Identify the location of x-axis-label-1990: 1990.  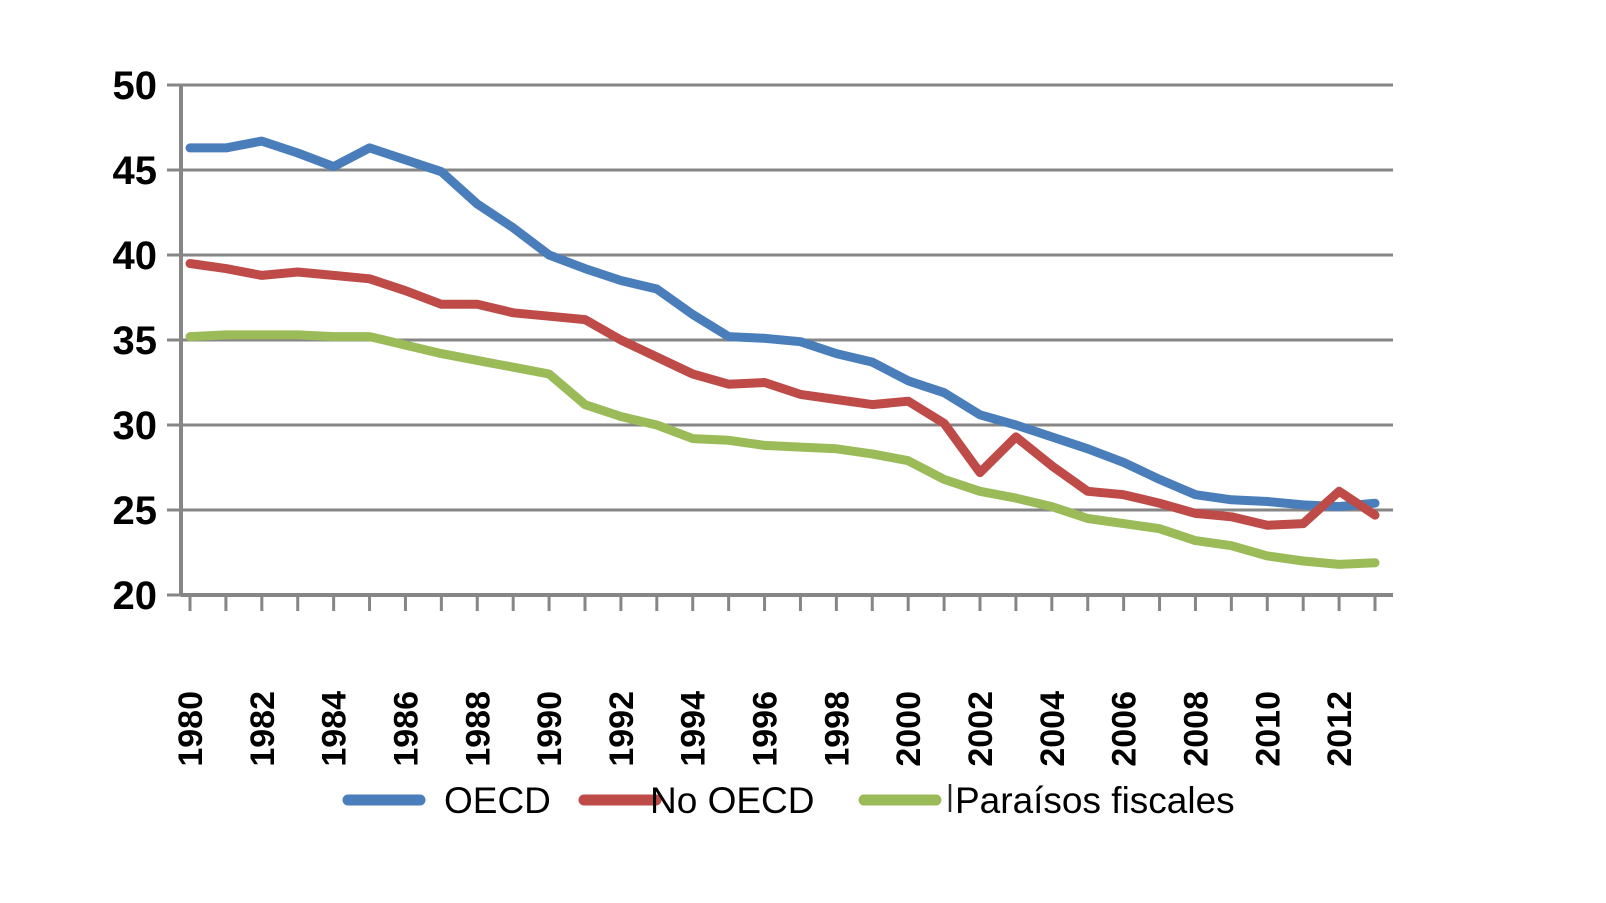
(550, 729).